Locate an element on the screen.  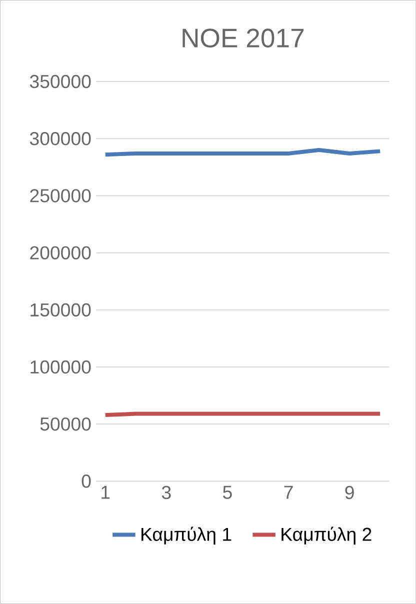
y-tick-label: 100000 is located at coordinates (60, 367).